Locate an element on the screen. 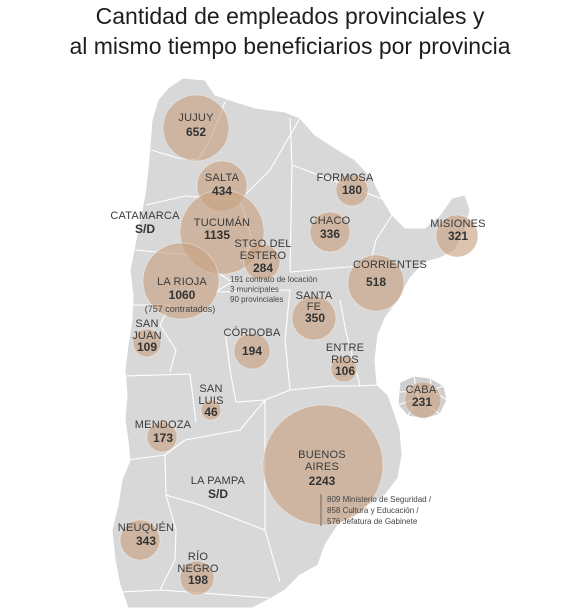 This screenshot has height=608, width=572. label-santiago-note-3: 90 provinciales is located at coordinates (256, 299).